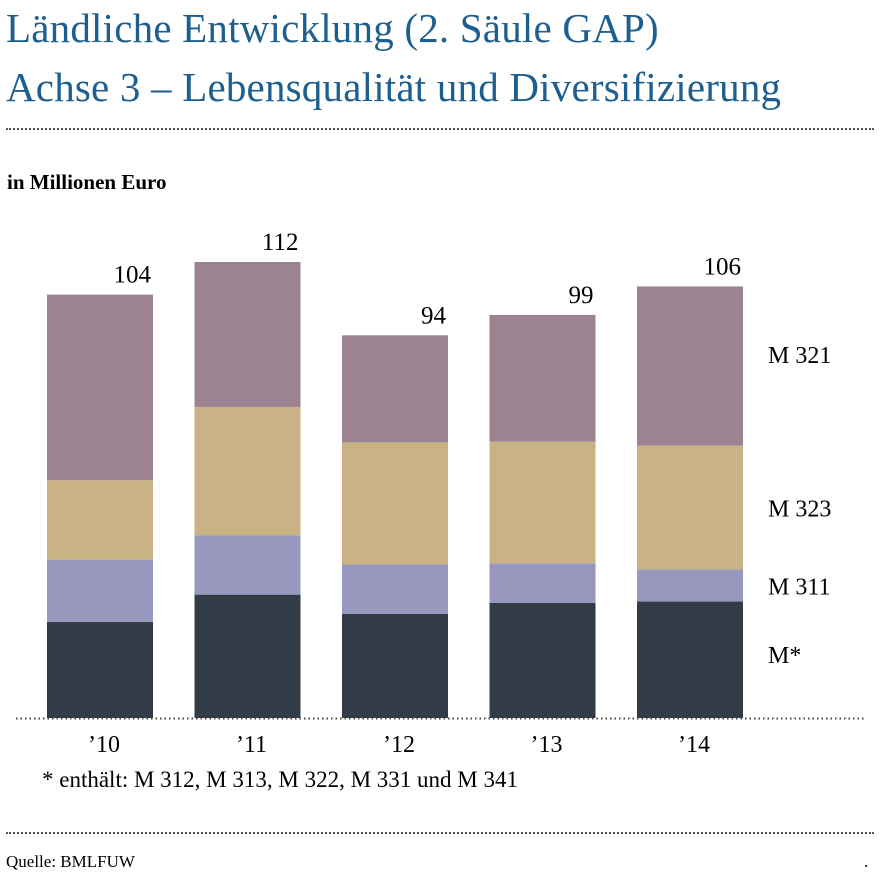 This screenshot has height=883, width=888. Describe the element at coordinates (133, 275) in the screenshot. I see `bar-total-label-0: 104` at that location.